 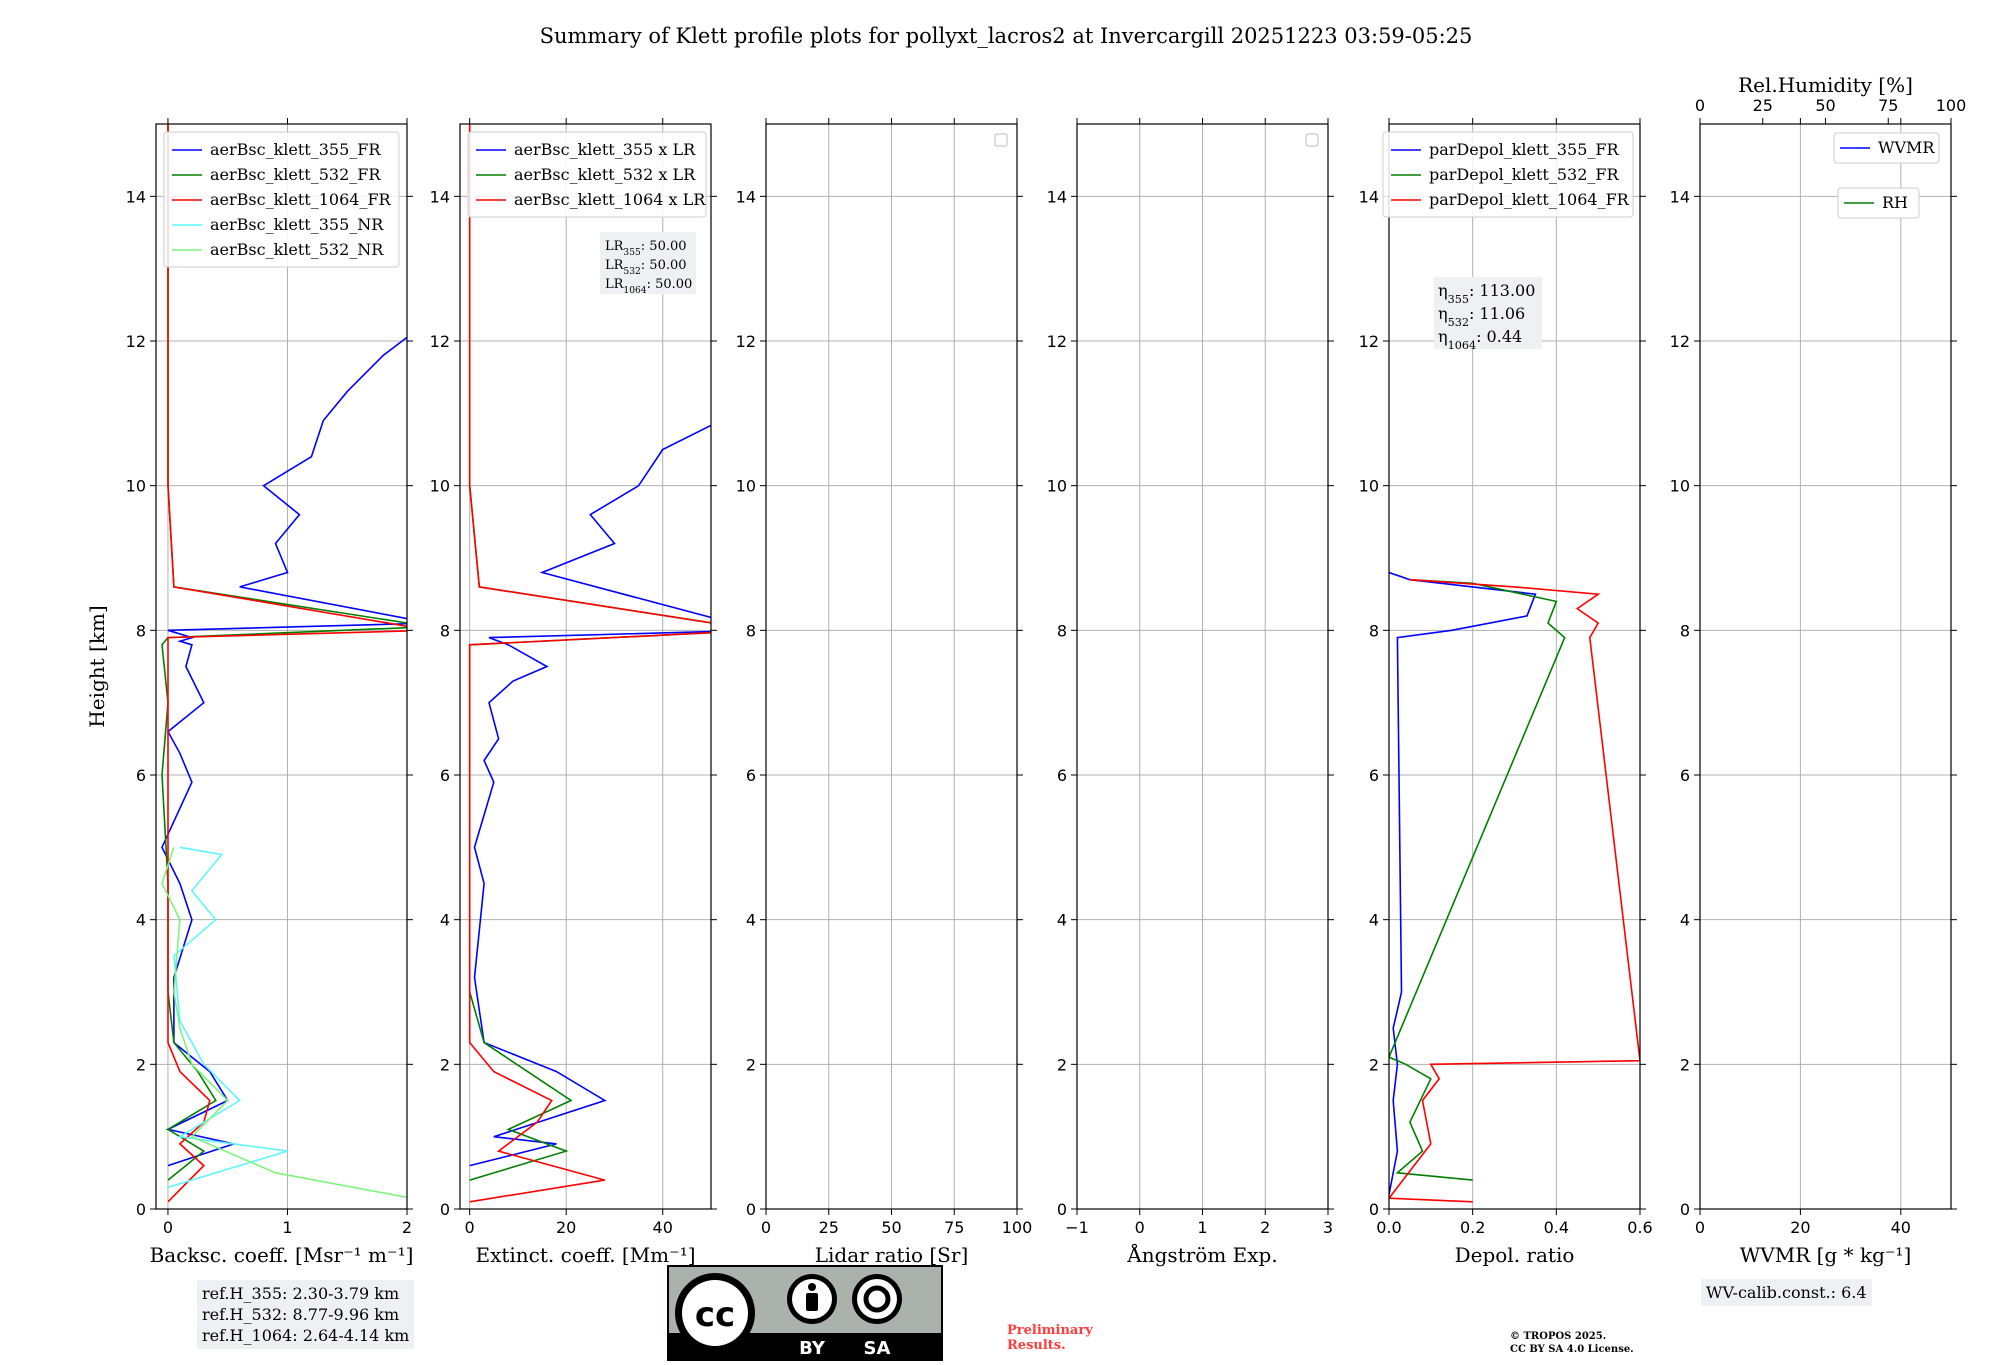 What do you see at coordinates (295, 149) in the screenshot?
I see `legend-entry: aerBsc_klett_355_FR` at bounding box center [295, 149].